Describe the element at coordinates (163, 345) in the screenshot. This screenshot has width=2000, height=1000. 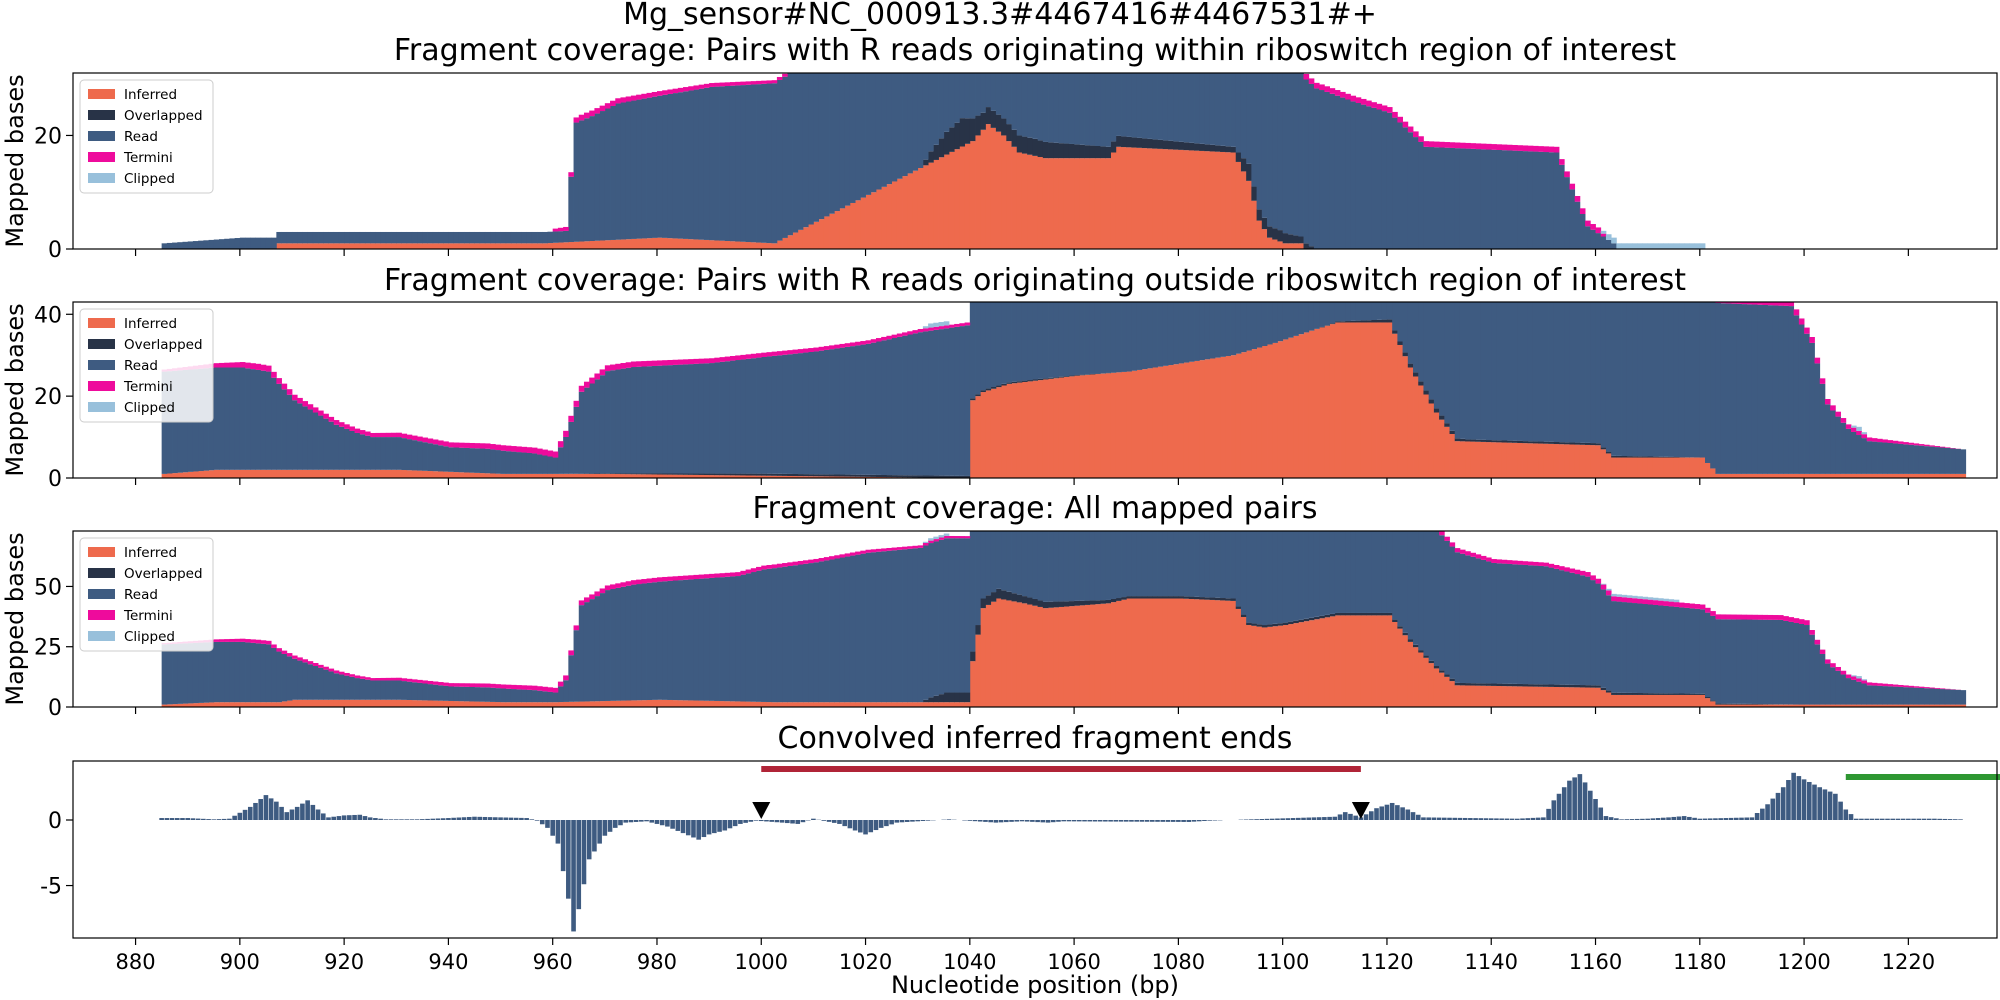
I see `legend-label: Overlapped` at that location.